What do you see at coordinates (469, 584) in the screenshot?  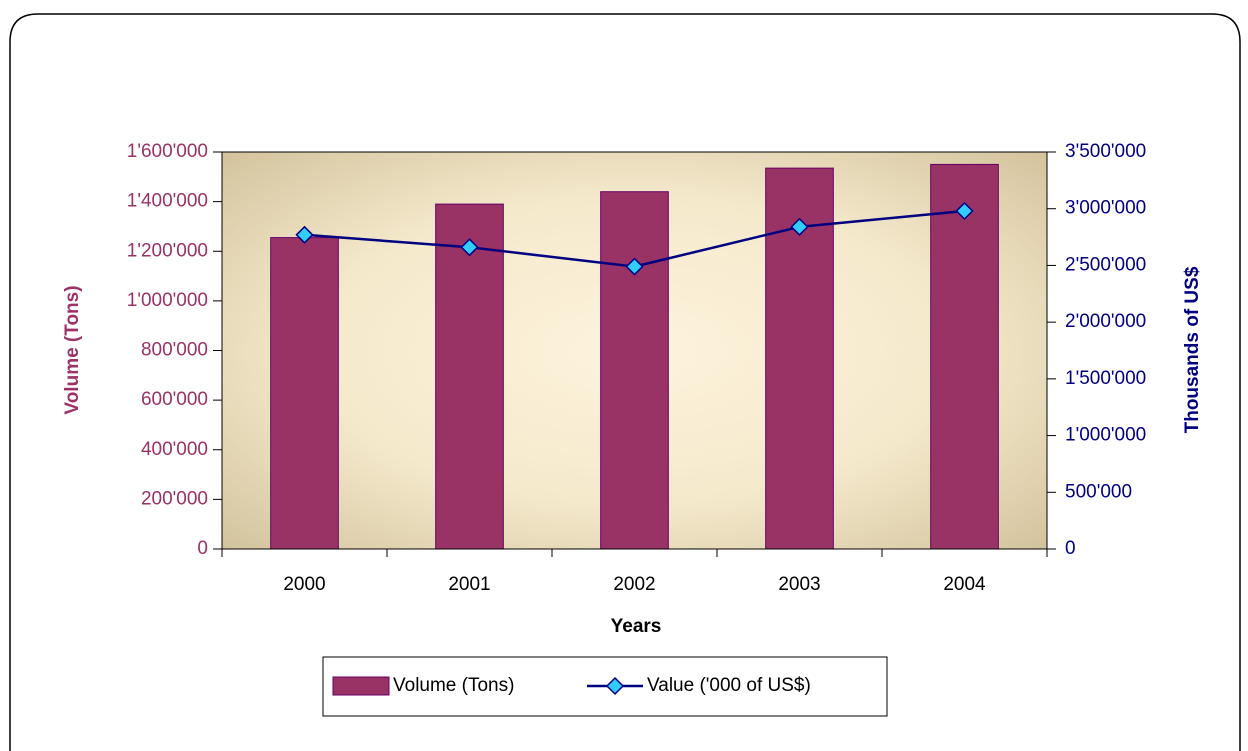 I see `x-tick-label: 2001` at bounding box center [469, 584].